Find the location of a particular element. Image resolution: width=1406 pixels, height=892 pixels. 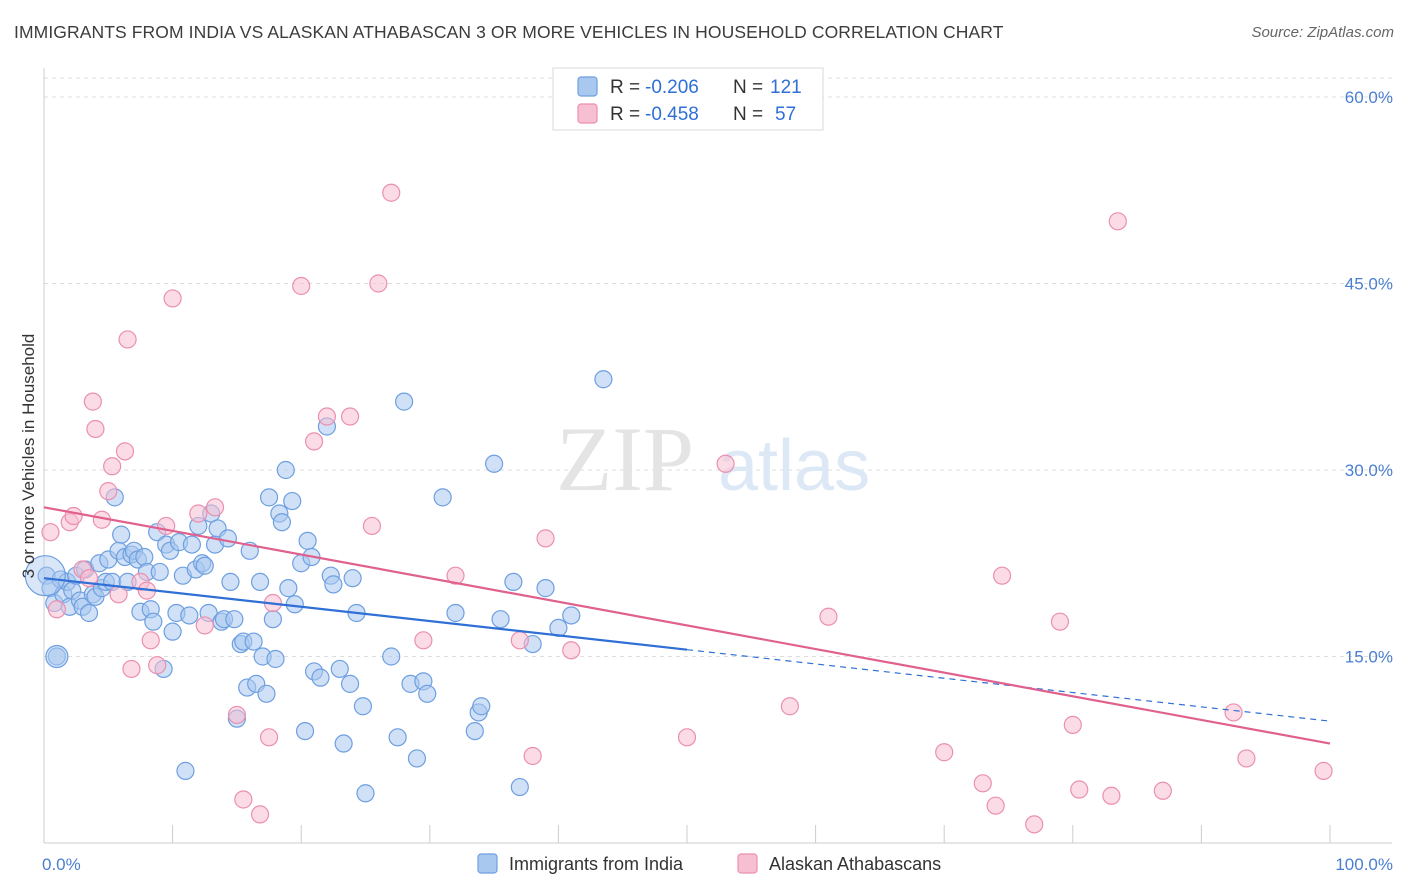

legend-n-label-india: N = is located at coordinates (748, 87).